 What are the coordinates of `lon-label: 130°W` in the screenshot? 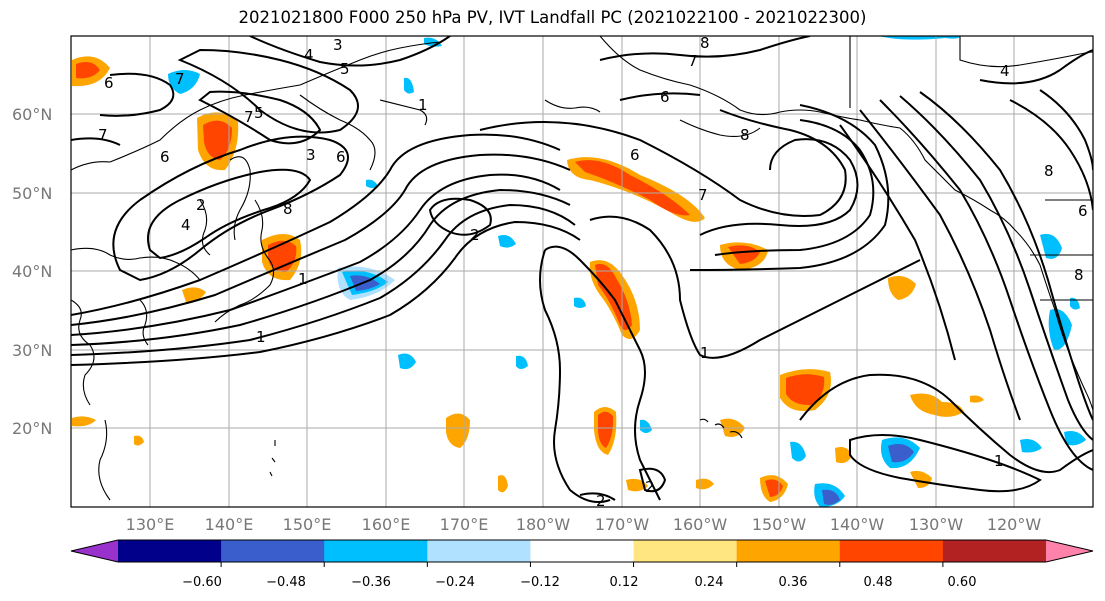 It's located at (936, 524).